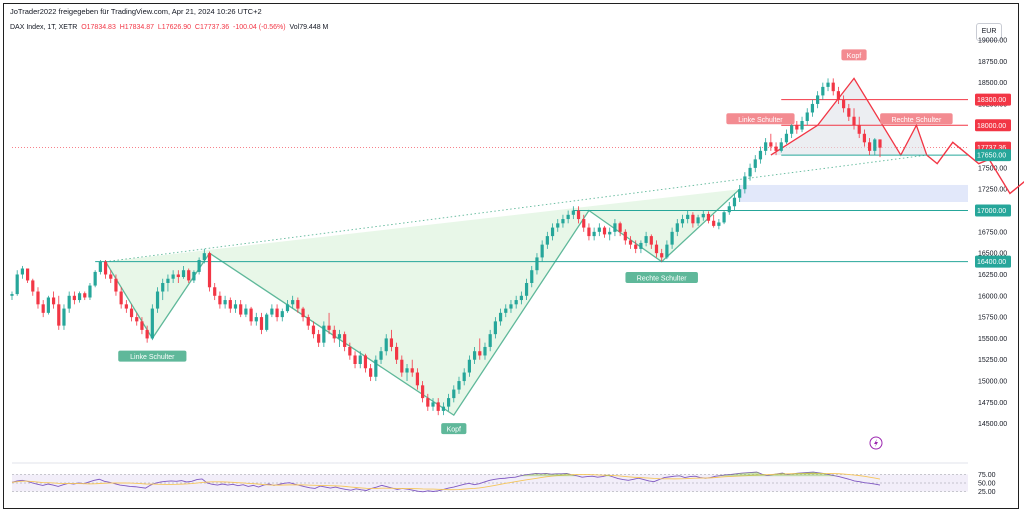  What do you see at coordinates (259, 27) in the screenshot?
I see `change-value: -100.04 (-0.56%)` at bounding box center [259, 27].